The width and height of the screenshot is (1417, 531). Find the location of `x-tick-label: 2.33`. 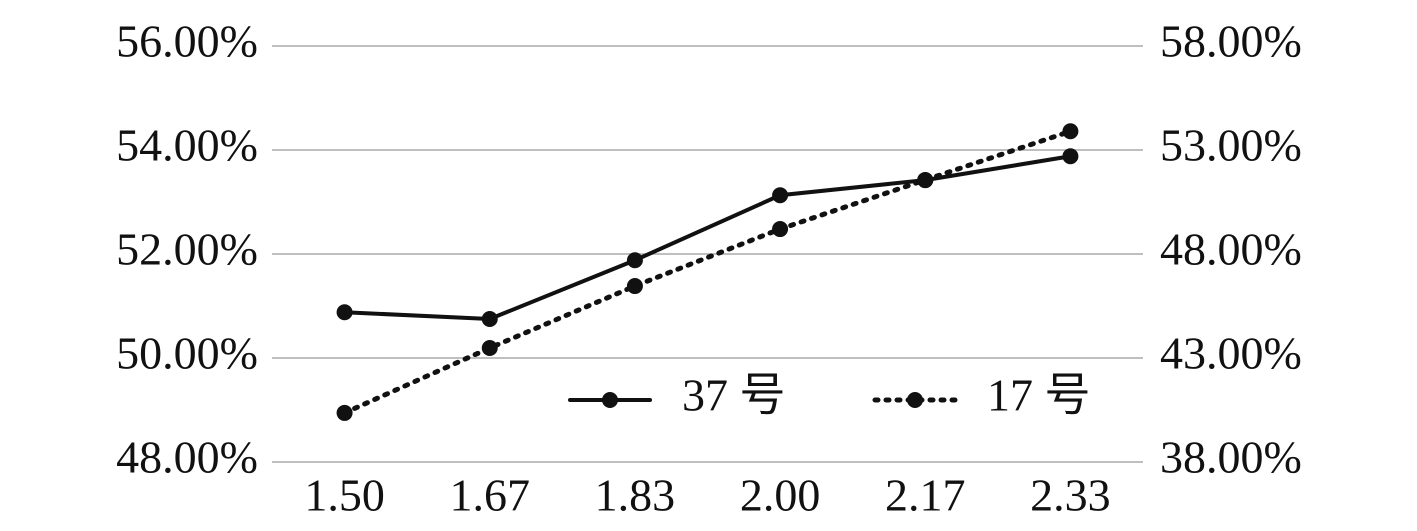

x-tick-label: 2.33 is located at coordinates (1070, 495).